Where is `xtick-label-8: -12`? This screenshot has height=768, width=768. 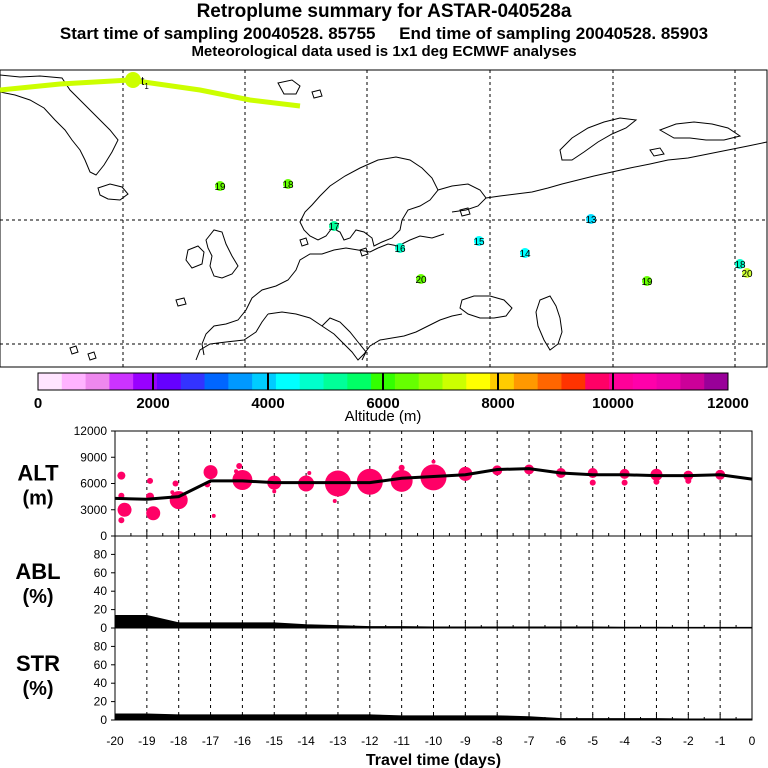
xtick-label-8: -12 is located at coordinates (370, 741).